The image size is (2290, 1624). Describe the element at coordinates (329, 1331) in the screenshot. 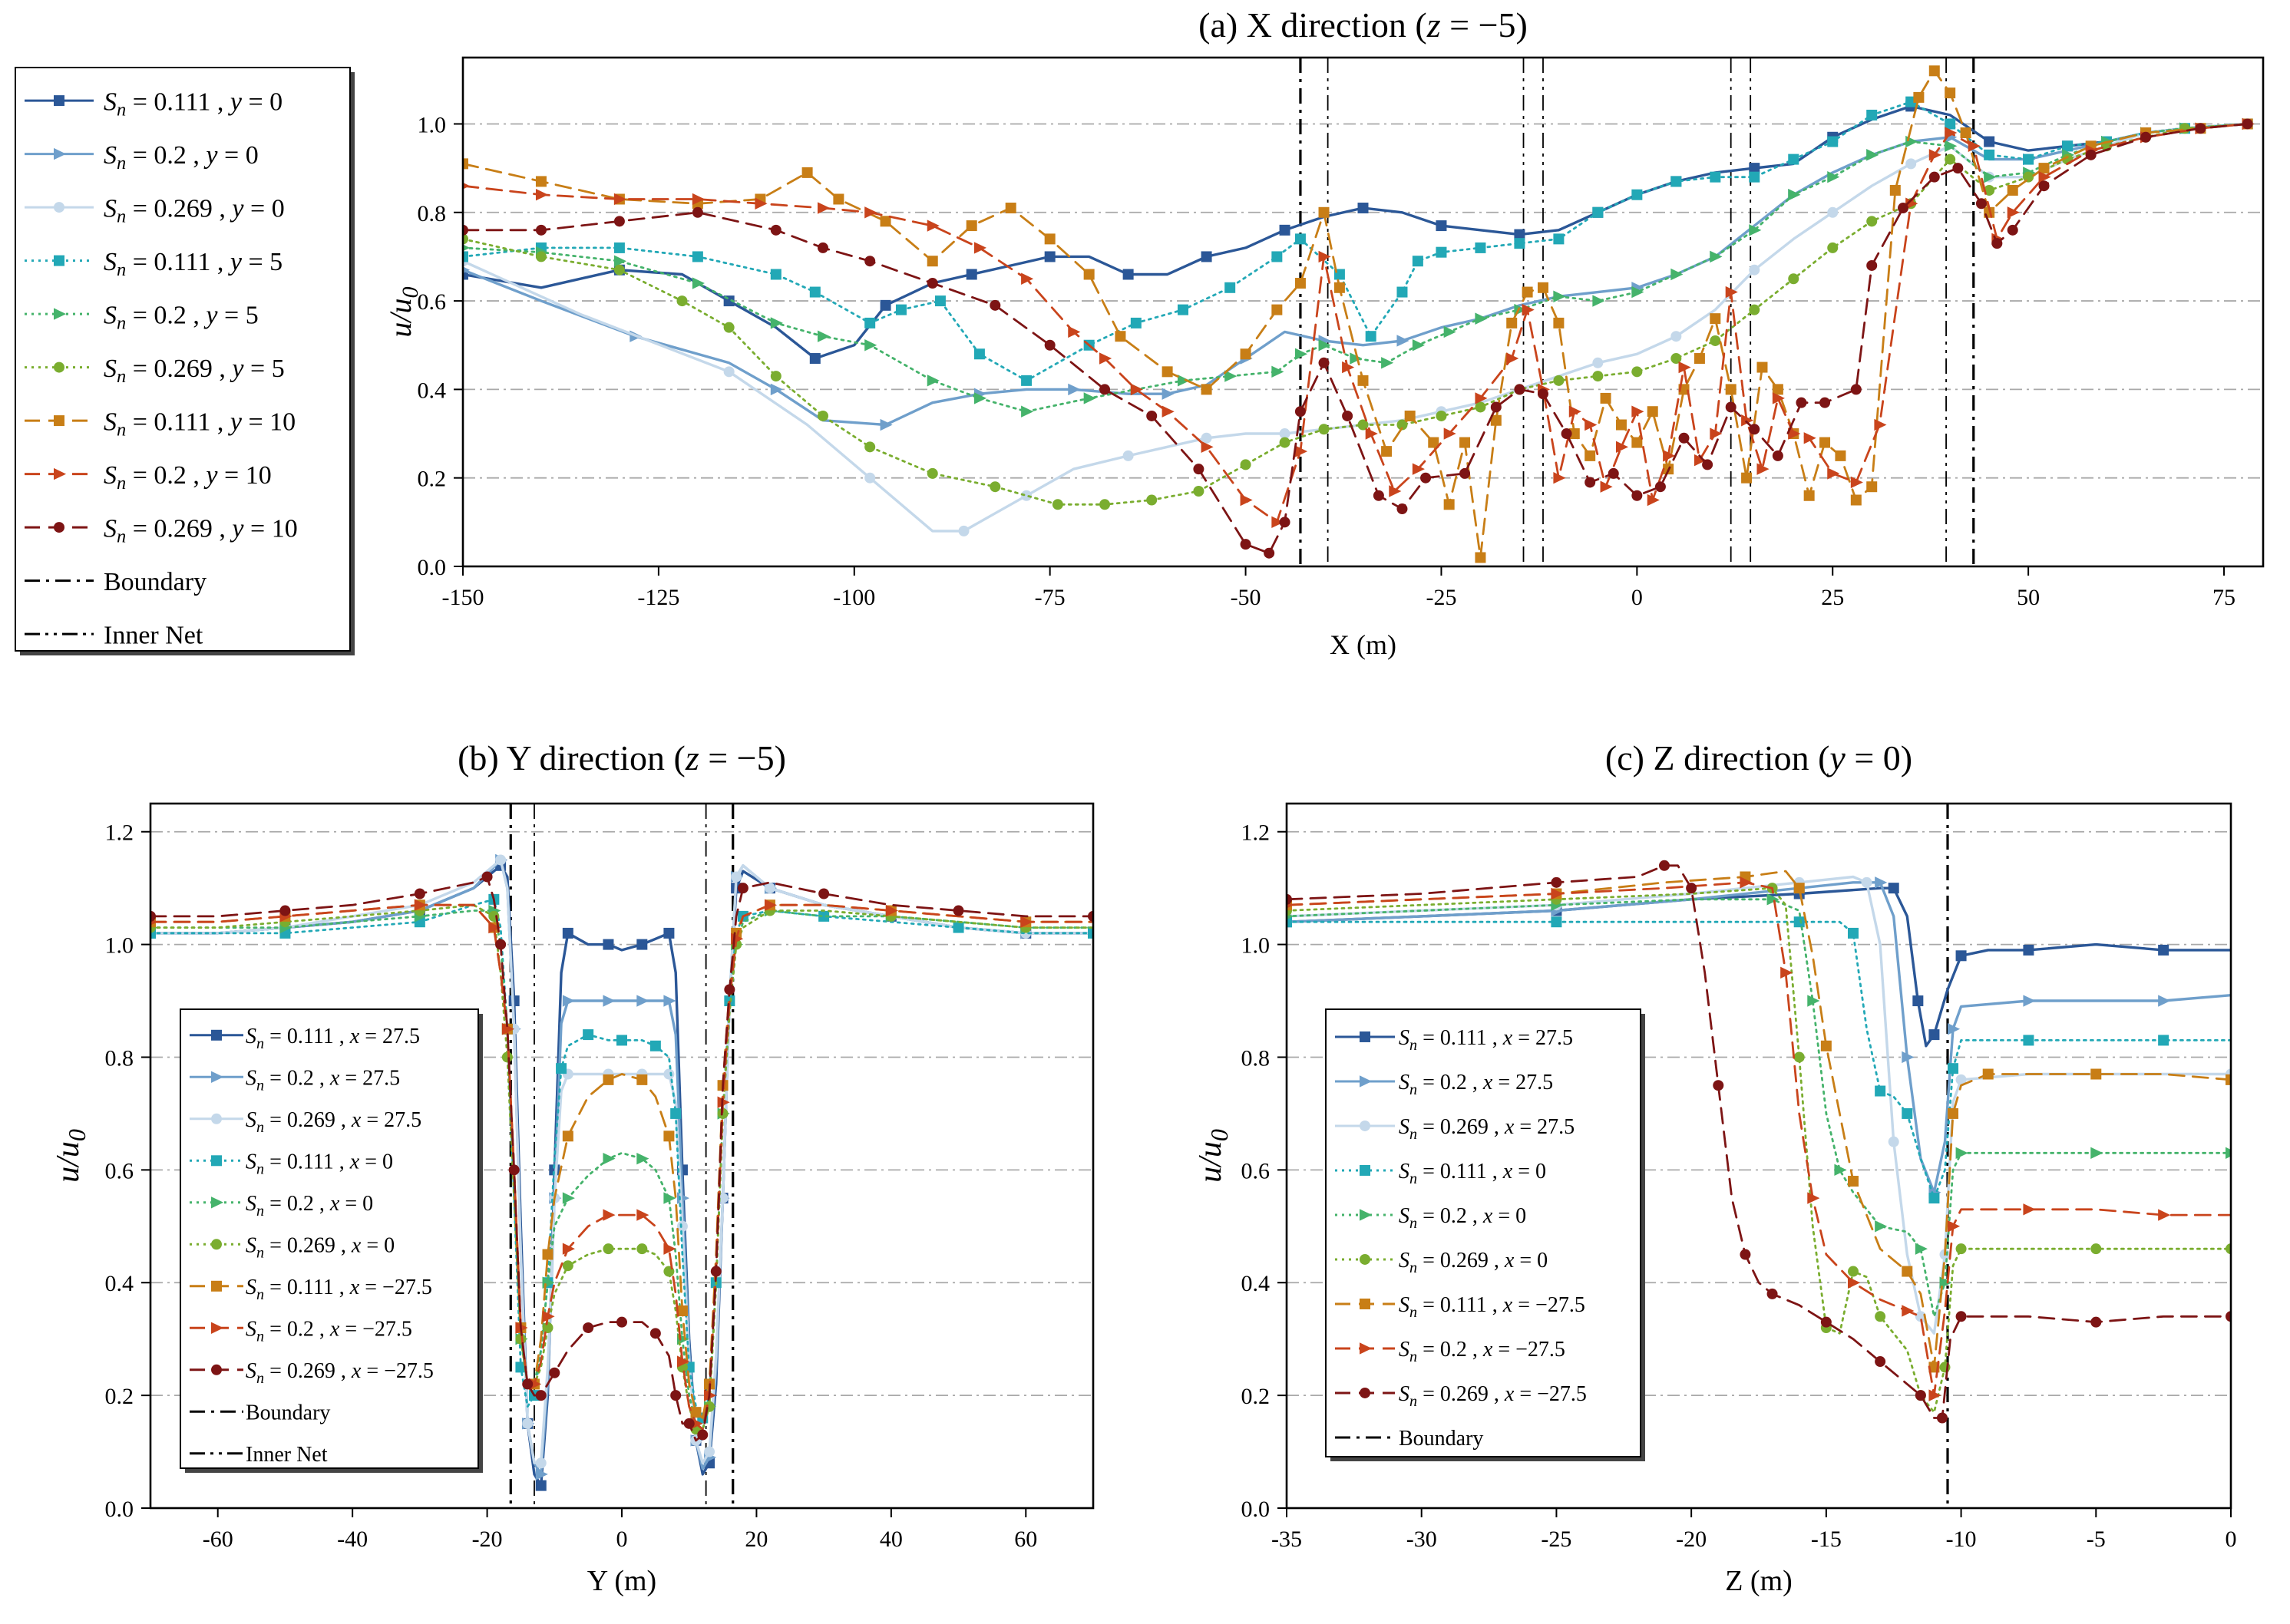

I see `legend-label: Sn = 0.2 , x = −27.5` at that location.